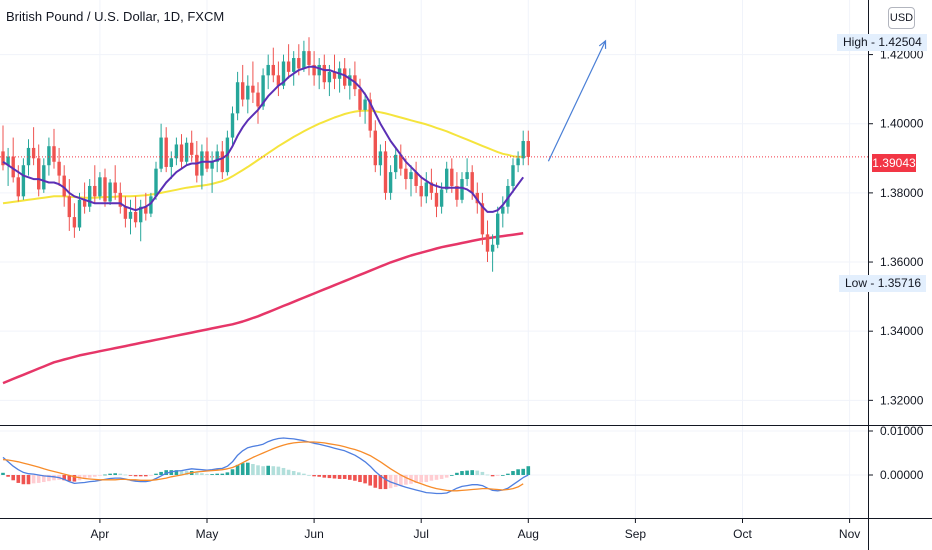 This screenshot has height=550, width=932. I want to click on price-tick-label: 1.38000, so click(902, 193).